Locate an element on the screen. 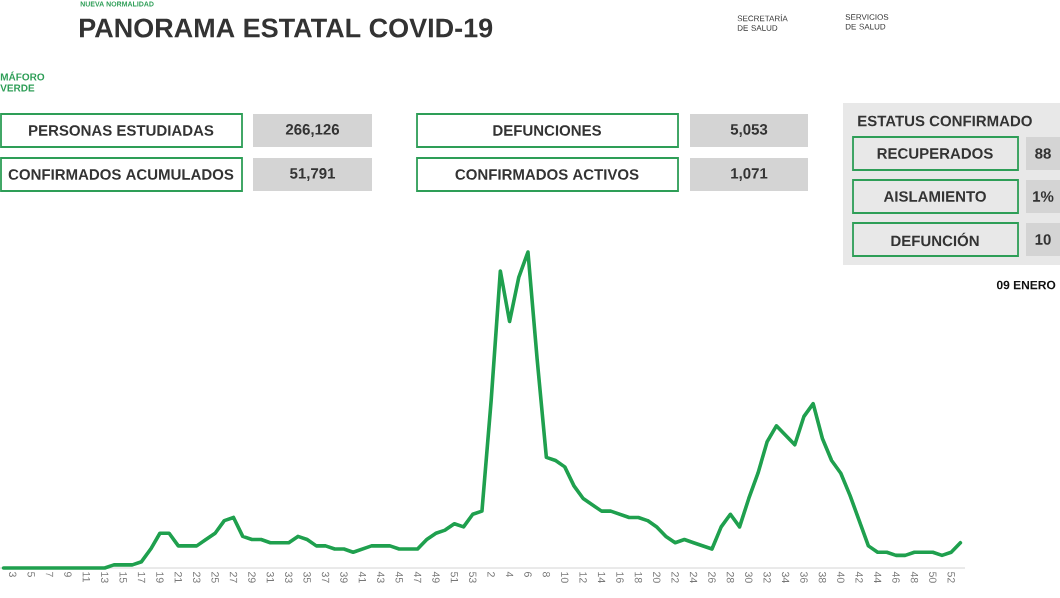 This screenshot has width=1060, height=598. x-tick-label: 20 is located at coordinates (657, 577).